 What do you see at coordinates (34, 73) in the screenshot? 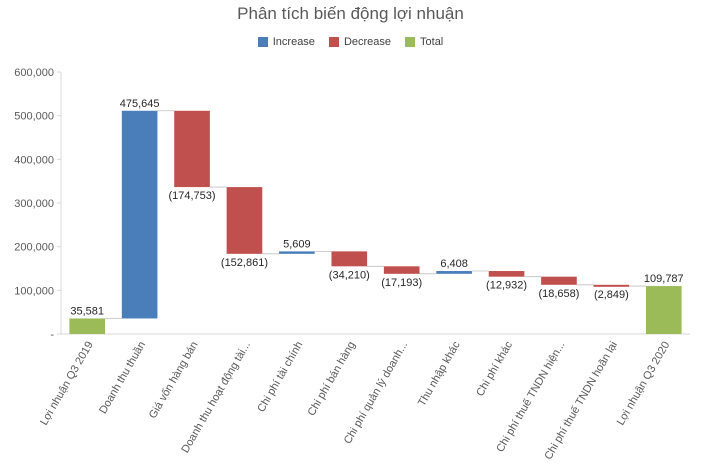
I see `y-tick-label: 600,000` at bounding box center [34, 73].